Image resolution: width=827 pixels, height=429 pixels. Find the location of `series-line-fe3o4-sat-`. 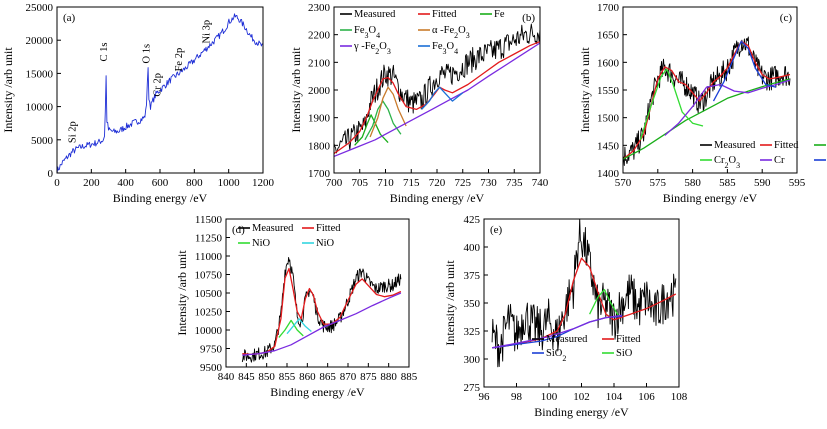

series-line-fe3o4-sat- is located at coordinates (442, 98).